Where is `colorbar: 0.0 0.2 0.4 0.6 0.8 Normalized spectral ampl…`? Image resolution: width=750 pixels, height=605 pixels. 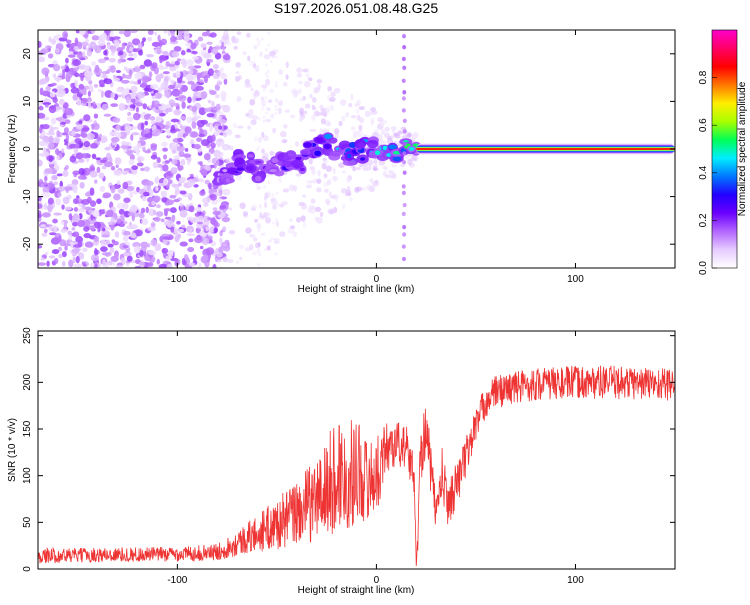 colorbar: 0.0 0.2 0.4 0.6 0.8 Normalized spectral ampl… is located at coordinates (723, 152).